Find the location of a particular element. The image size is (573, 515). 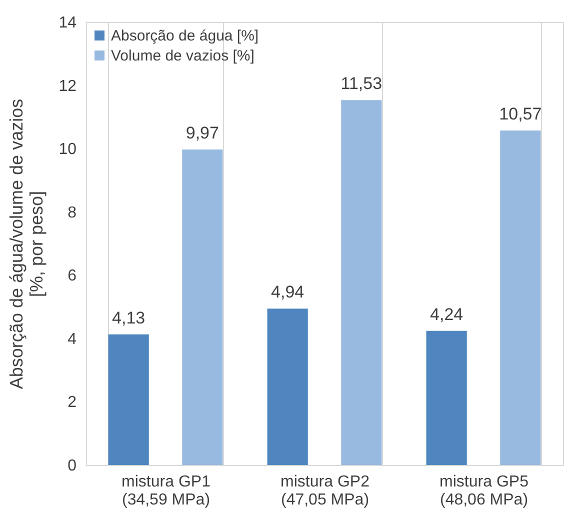

y-tick-label: 4 is located at coordinates (72, 339).